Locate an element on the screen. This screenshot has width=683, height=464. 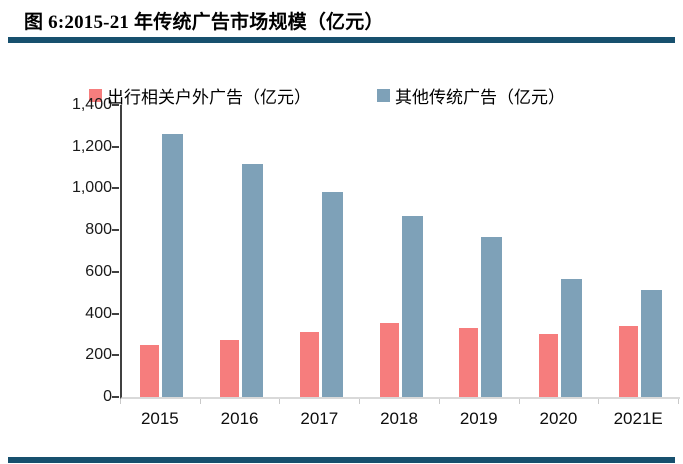
y-tick-label: 1,200 is located at coordinates (91, 146).